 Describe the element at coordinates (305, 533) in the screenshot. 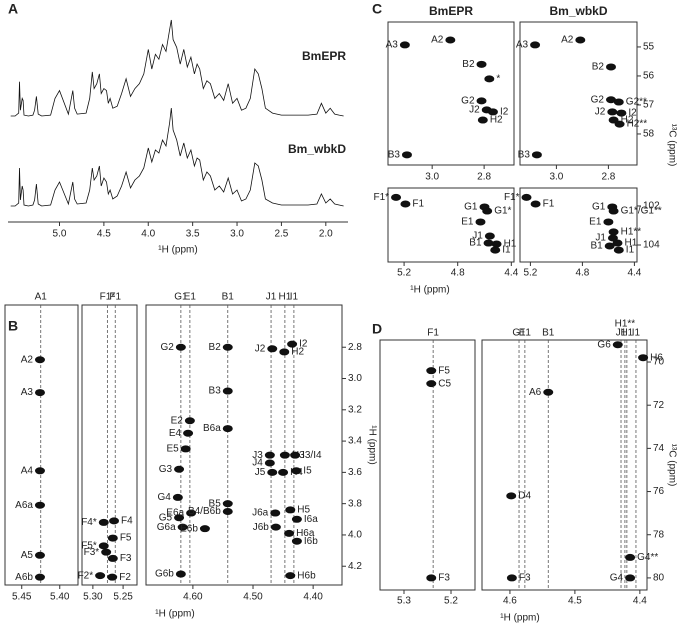

I see `peak-label: H6a` at that location.